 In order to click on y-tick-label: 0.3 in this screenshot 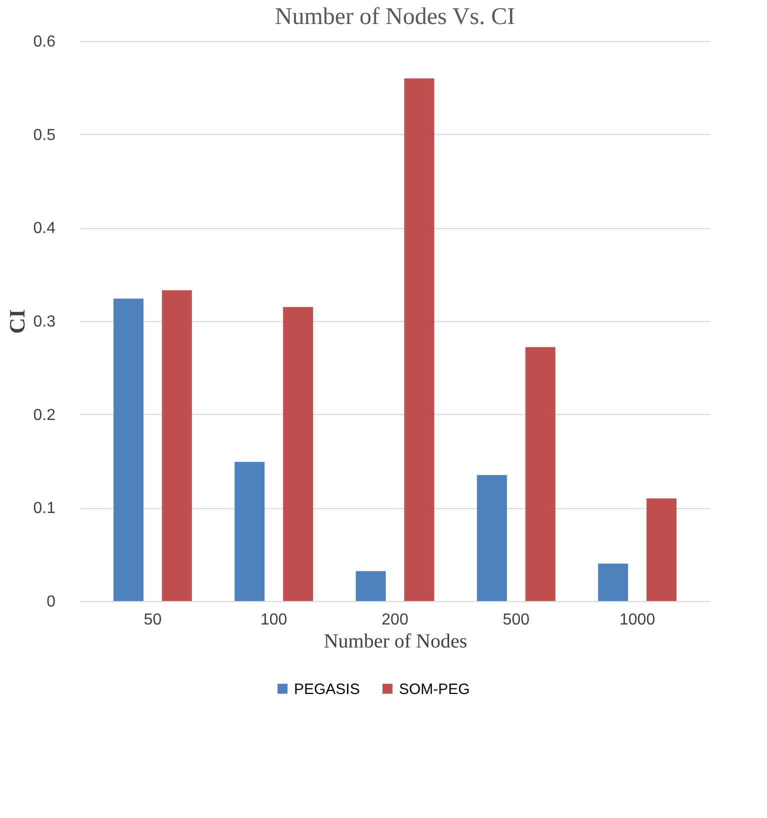, I will do `click(44, 322)`.